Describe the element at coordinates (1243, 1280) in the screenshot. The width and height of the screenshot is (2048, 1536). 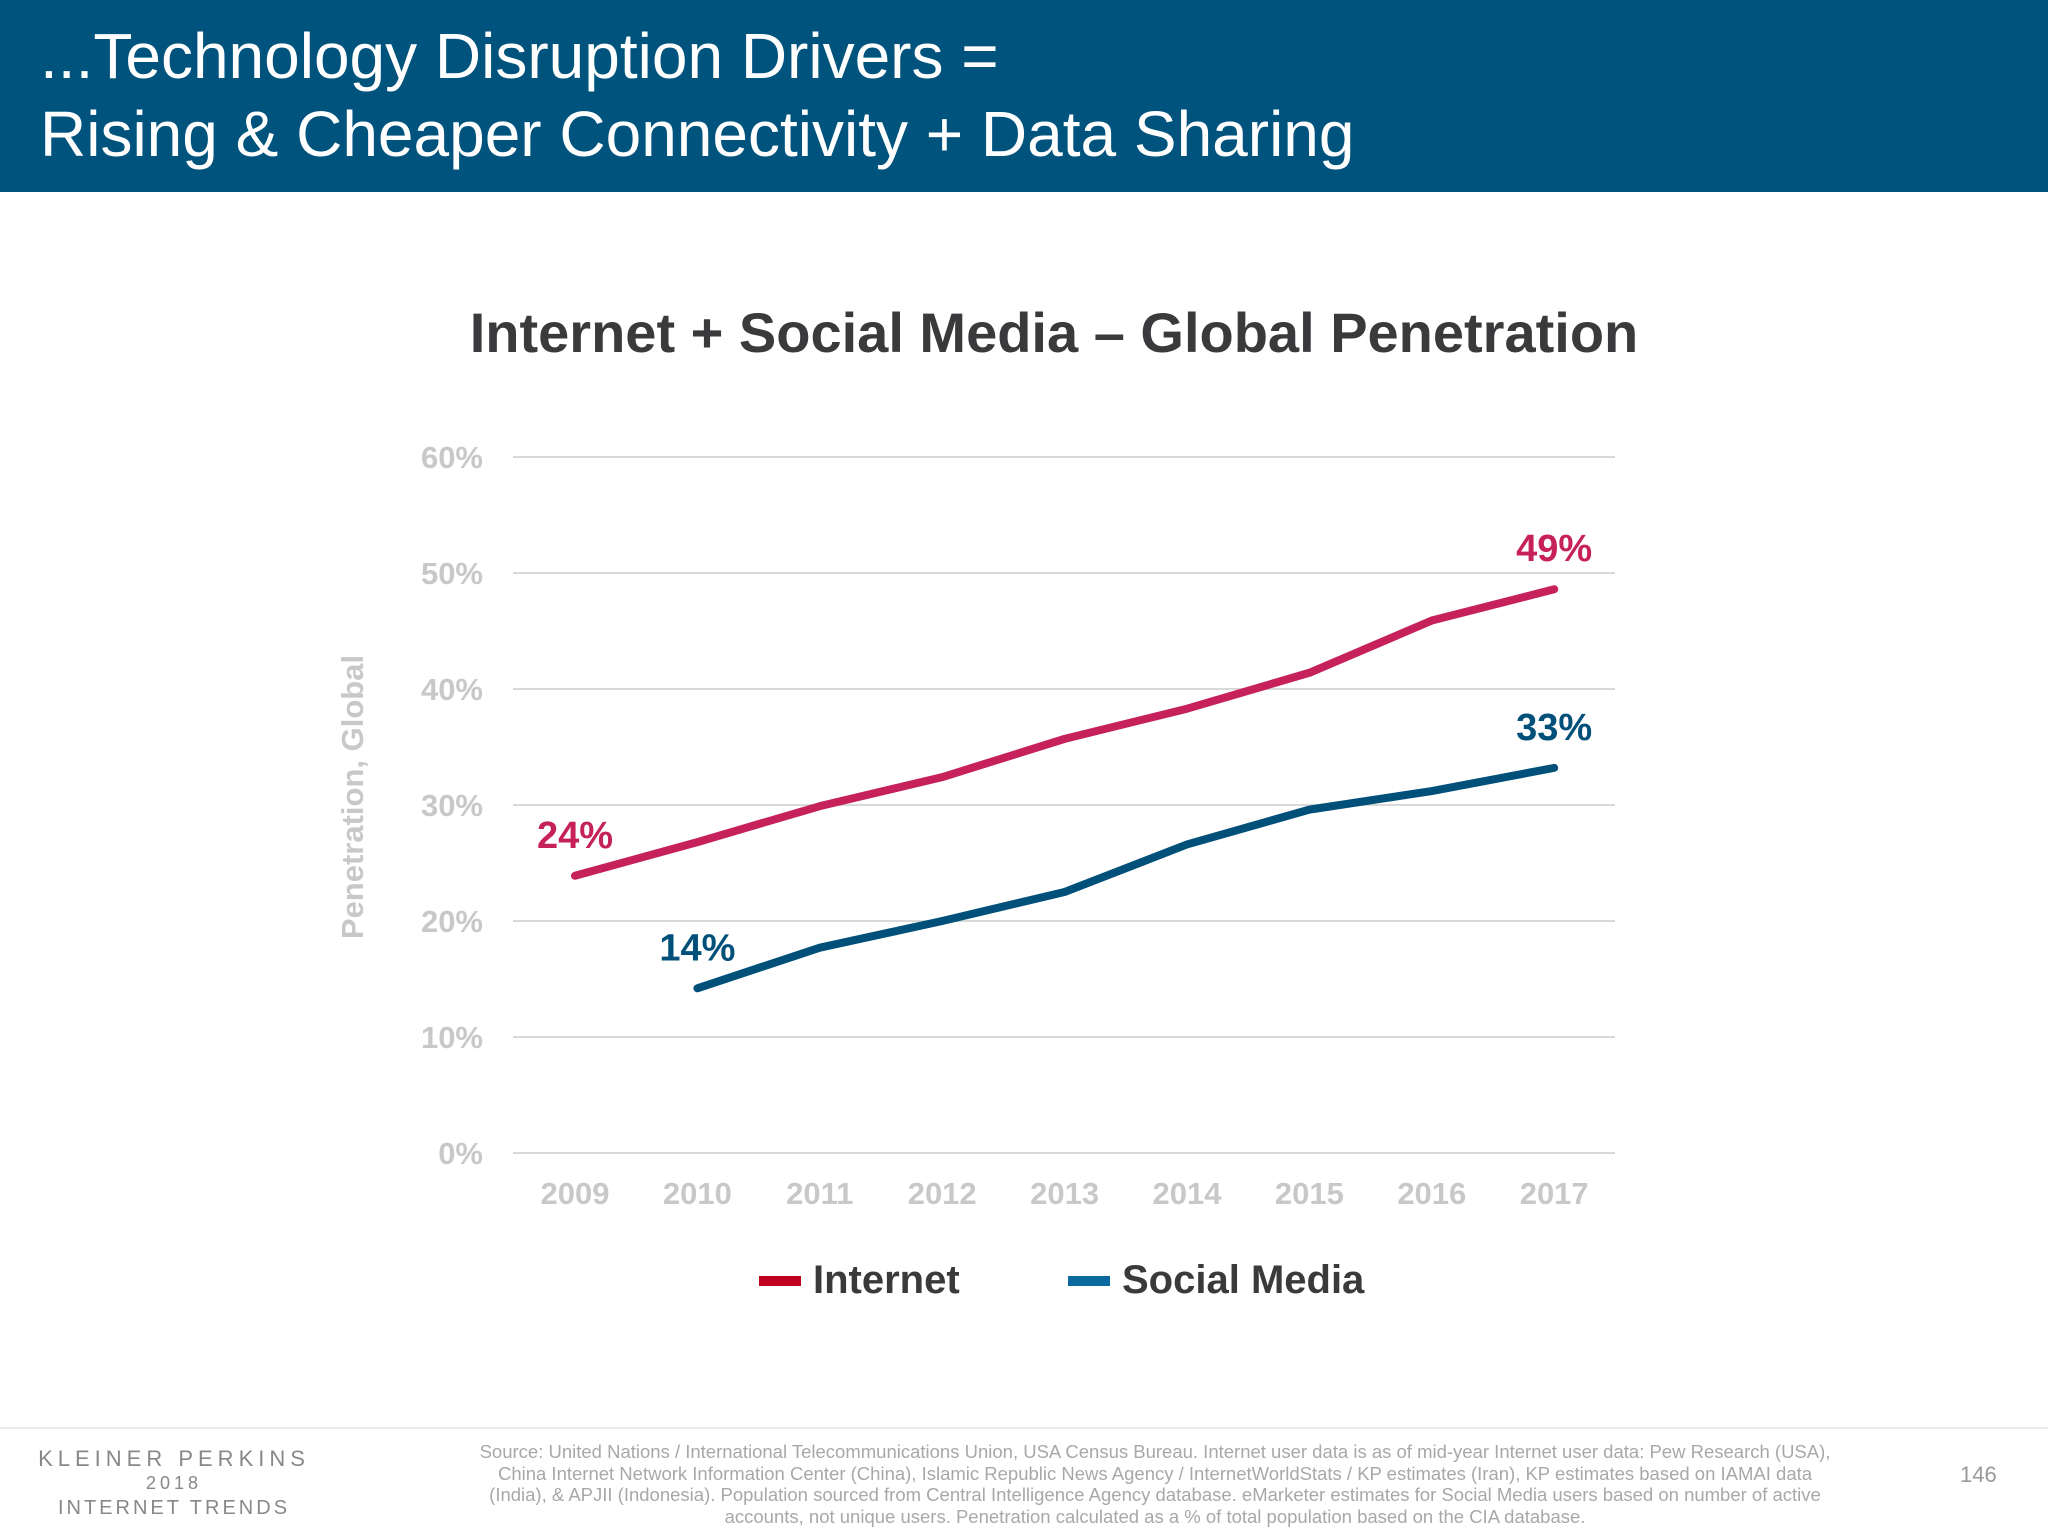
I see `legend-label-social-media: Social Media` at that location.